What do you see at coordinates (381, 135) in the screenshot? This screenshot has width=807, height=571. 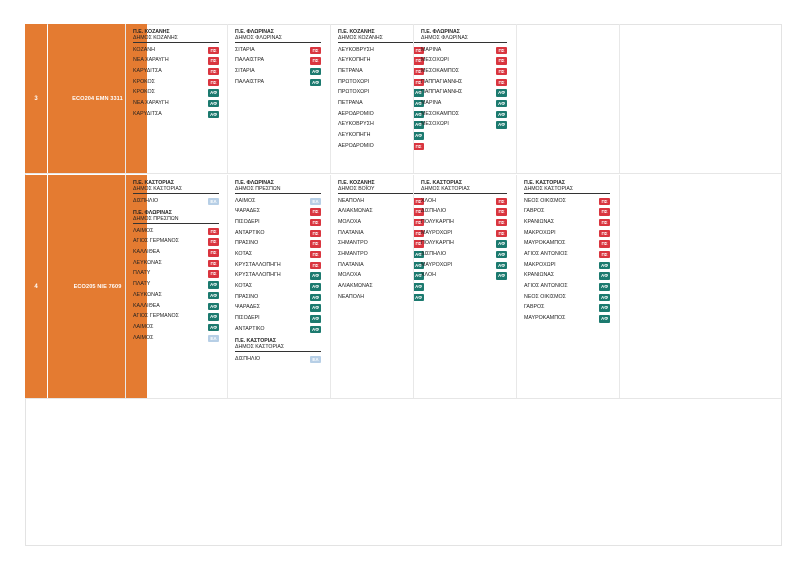 I see `stop-row: ΛΕΥΚΟΠΗΓΗ ΑΦ` at bounding box center [381, 135].